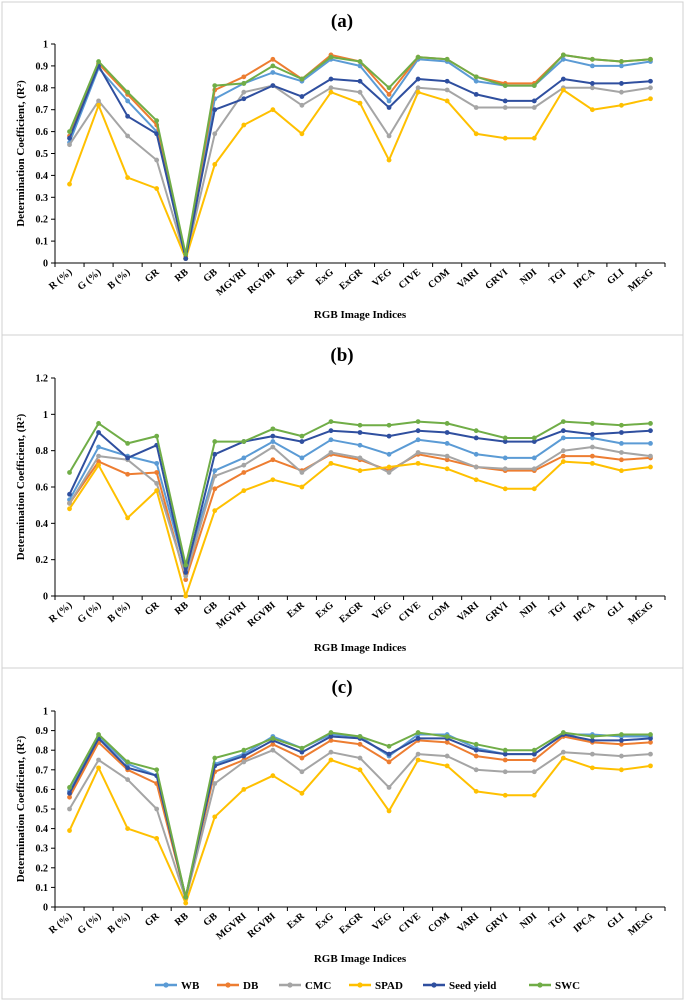 Image resolution: width=685 pixels, height=1001 pixels. I want to click on x-tick-label: MGVRI, so click(231, 282).